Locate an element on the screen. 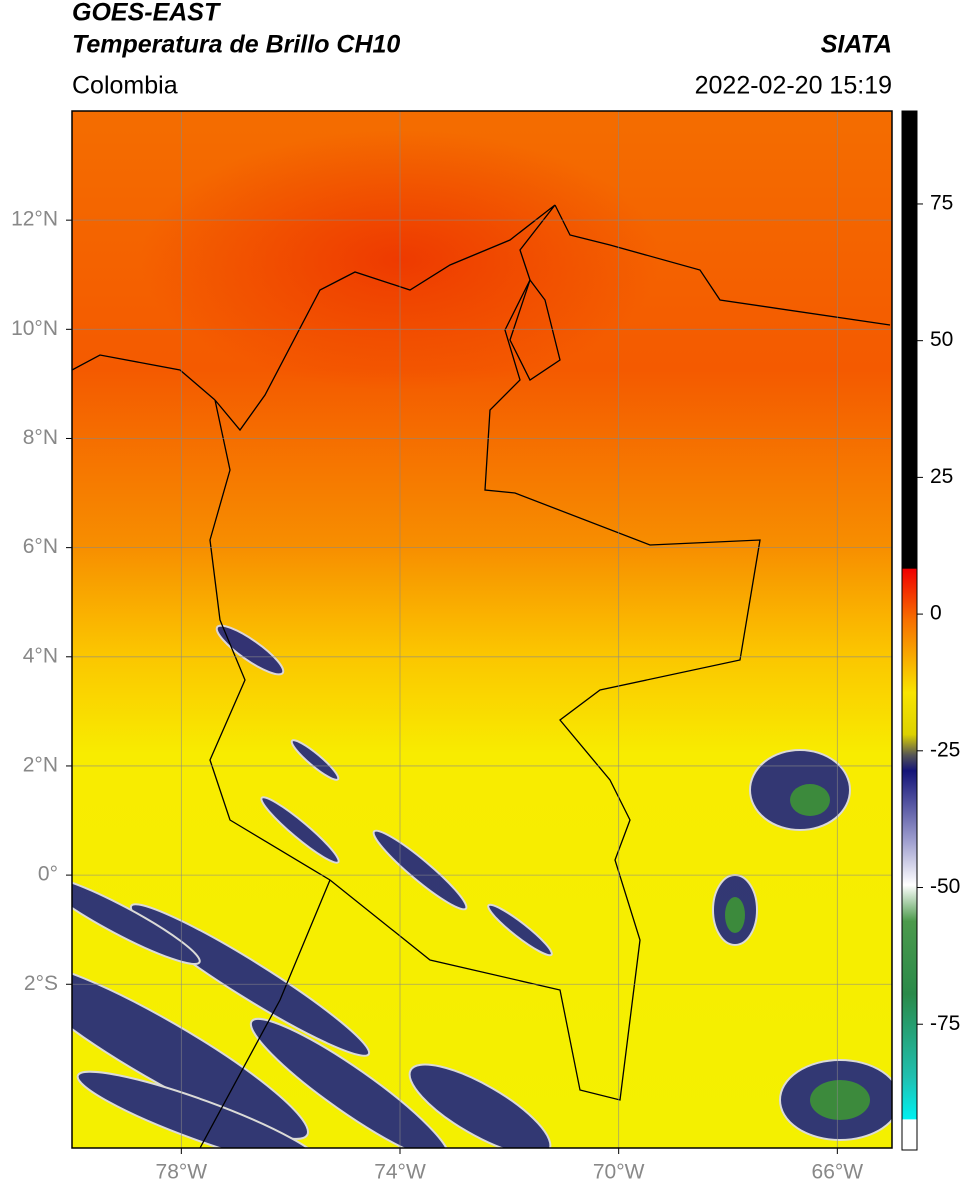 The height and width of the screenshot is (1195, 966). colorbar-tick-label: -75 is located at coordinates (945, 1023).